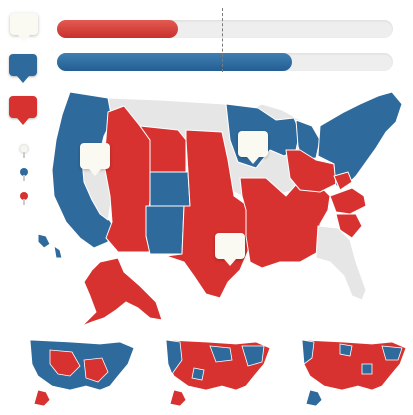 The image size is (413, 415). I want to click on red-pin-icon, so click(24, 198).